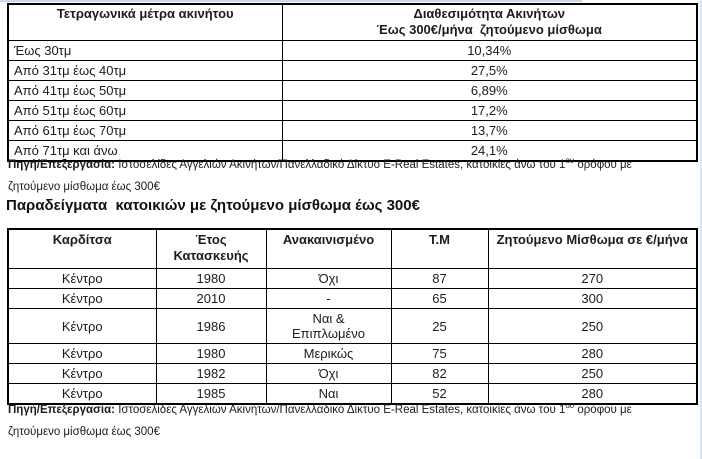  I want to click on sqm-cell: 65, so click(439, 298).